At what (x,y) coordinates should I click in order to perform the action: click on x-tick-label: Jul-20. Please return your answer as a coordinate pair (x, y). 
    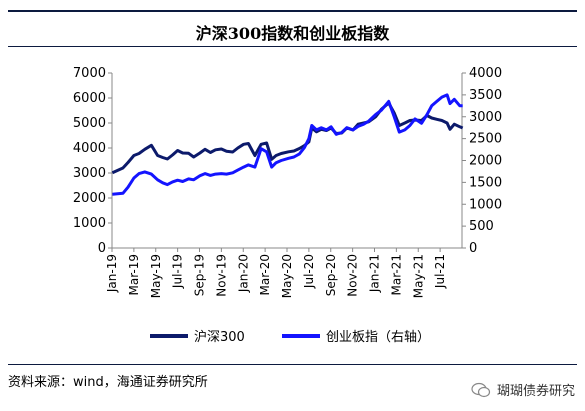
    Looking at the image, I should click on (309, 271).